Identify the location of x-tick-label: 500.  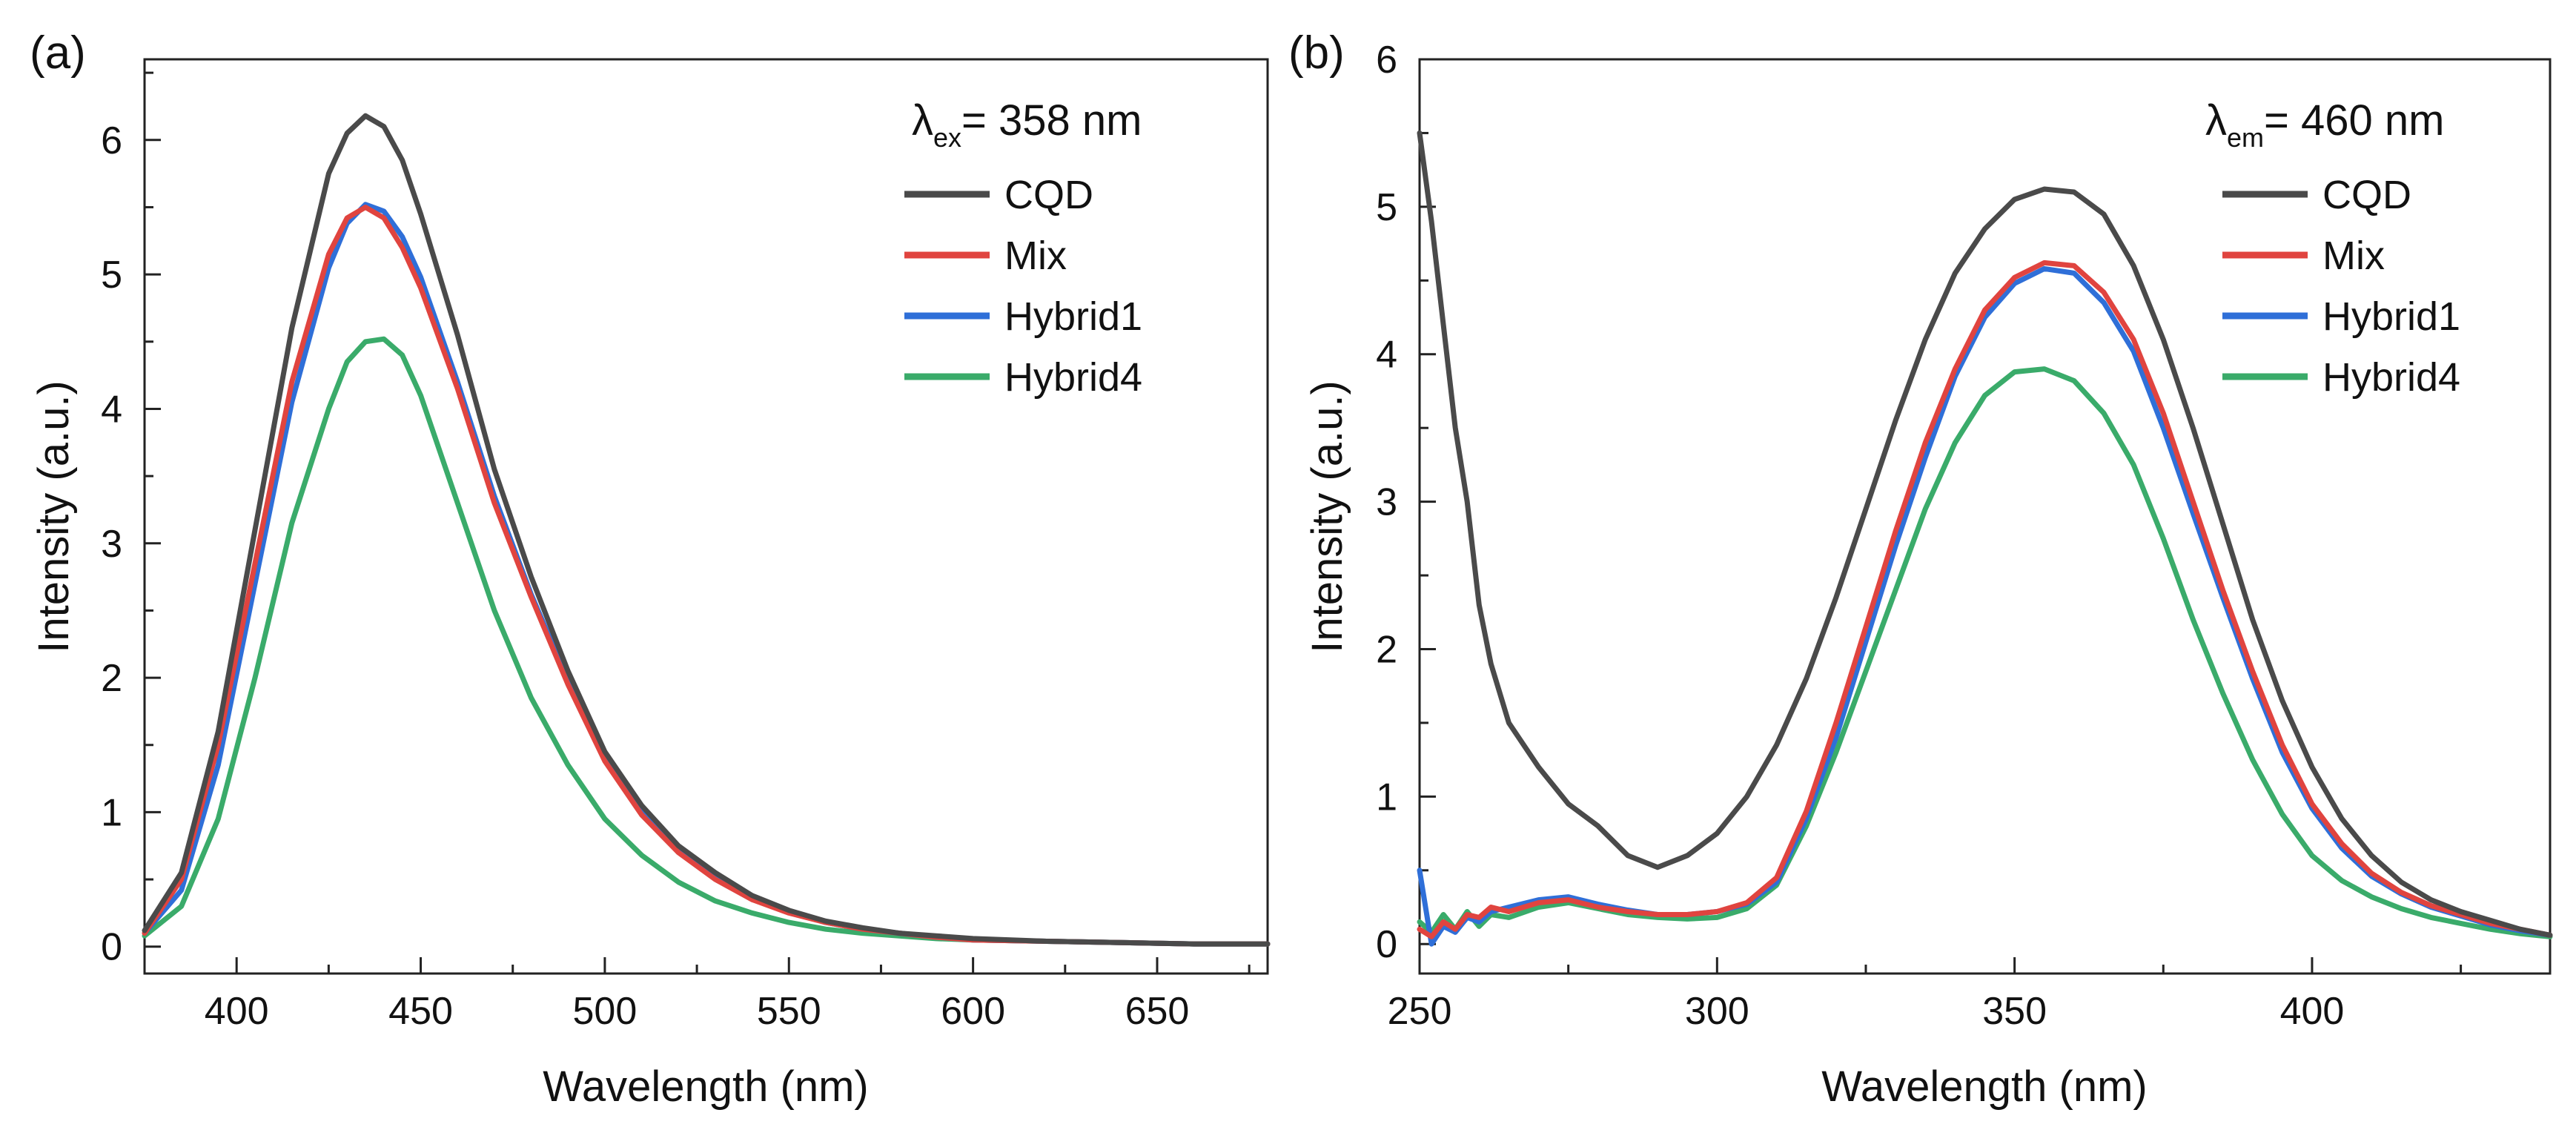
(605, 1012).